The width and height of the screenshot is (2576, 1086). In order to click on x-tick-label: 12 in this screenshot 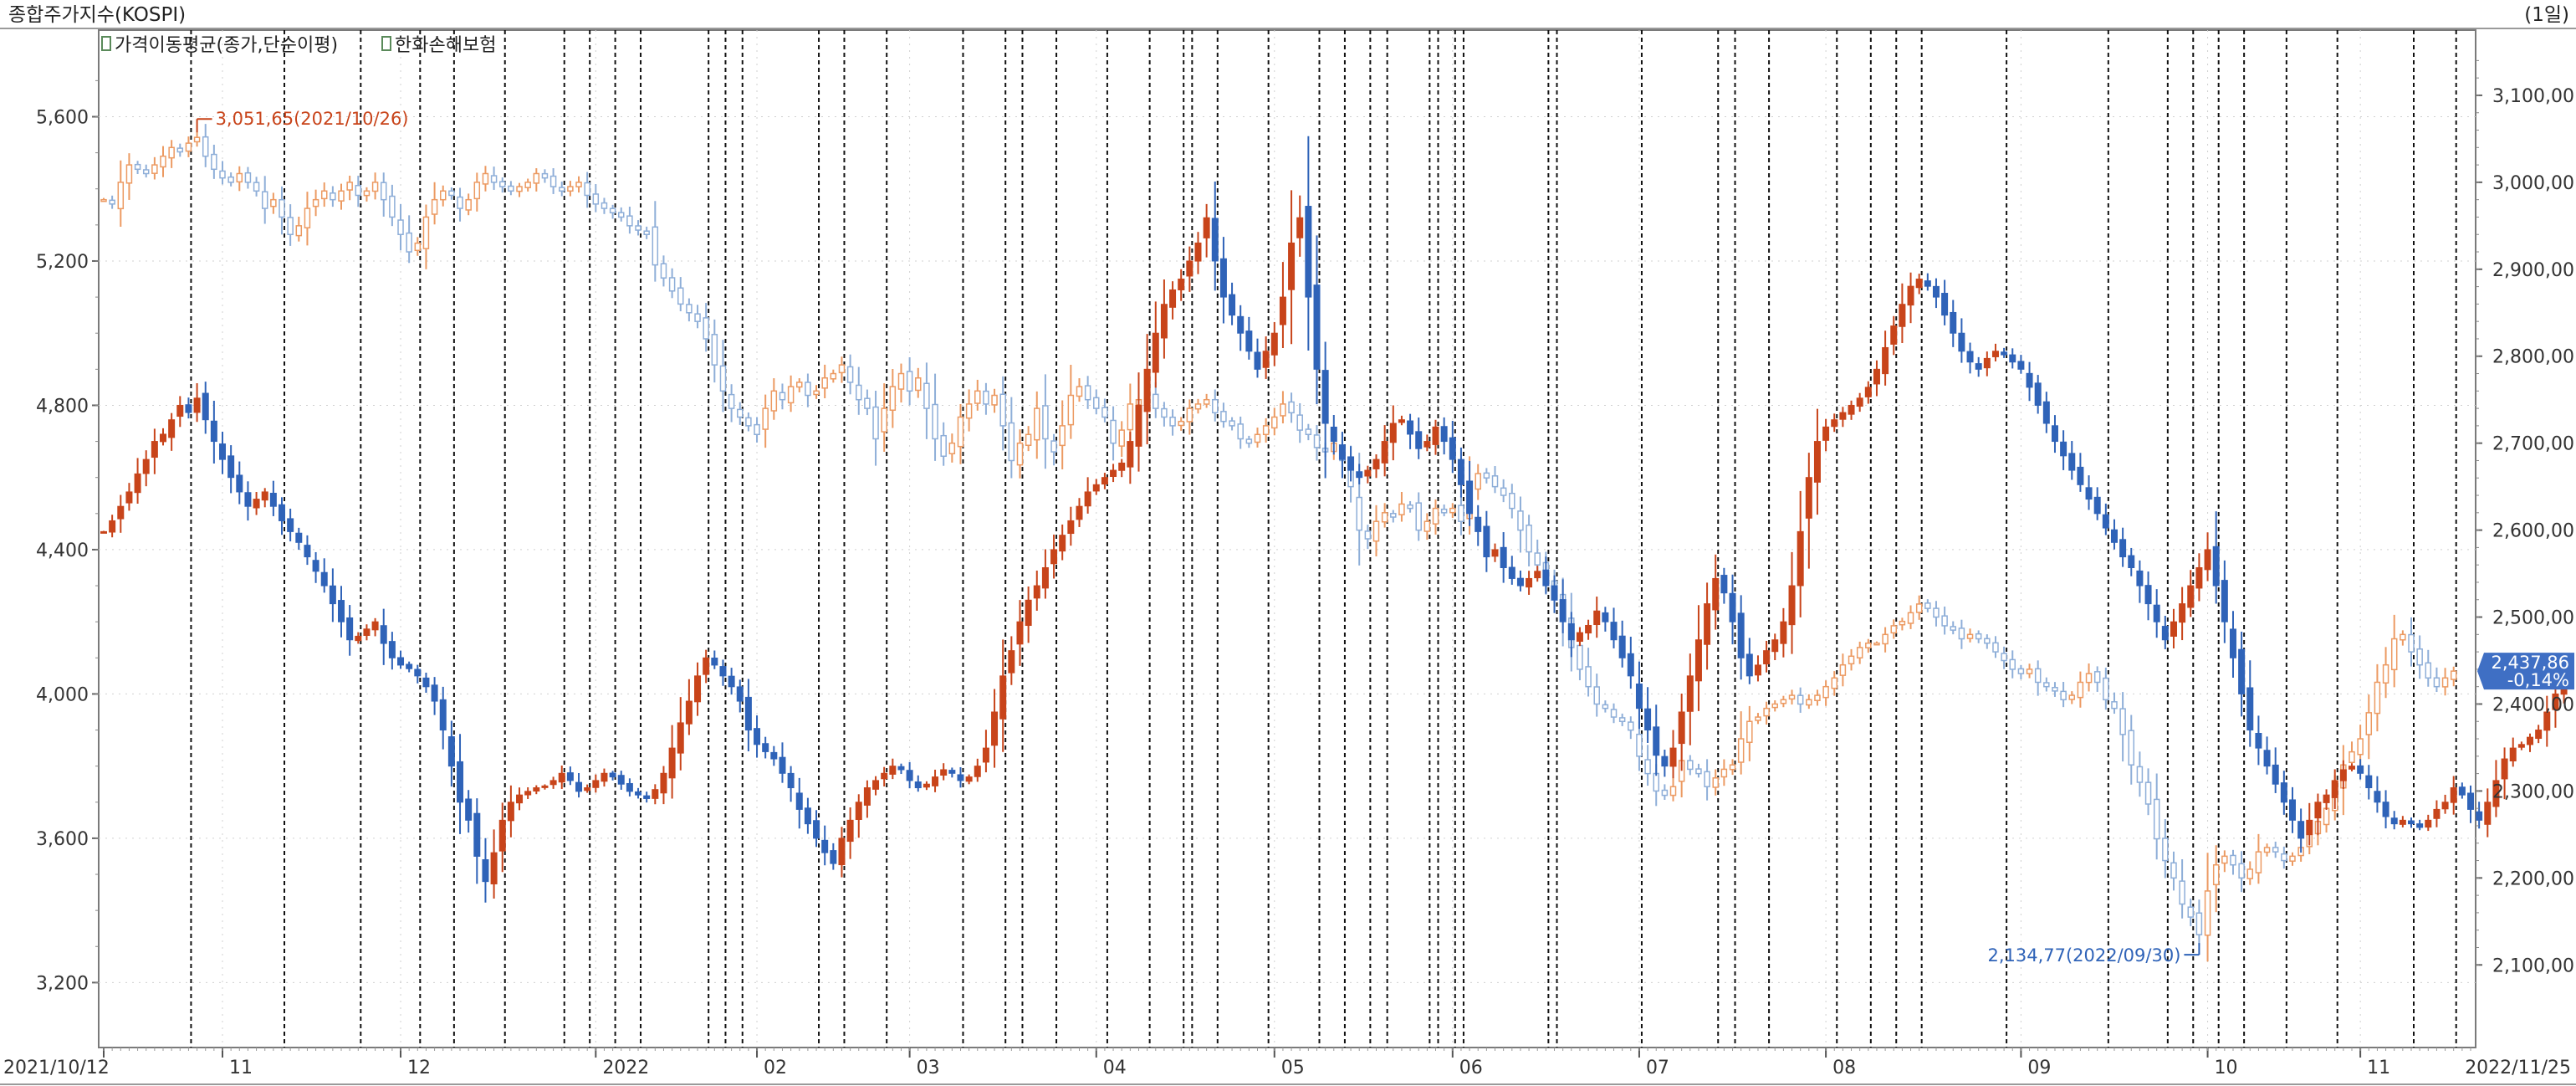, I will do `click(419, 1068)`.